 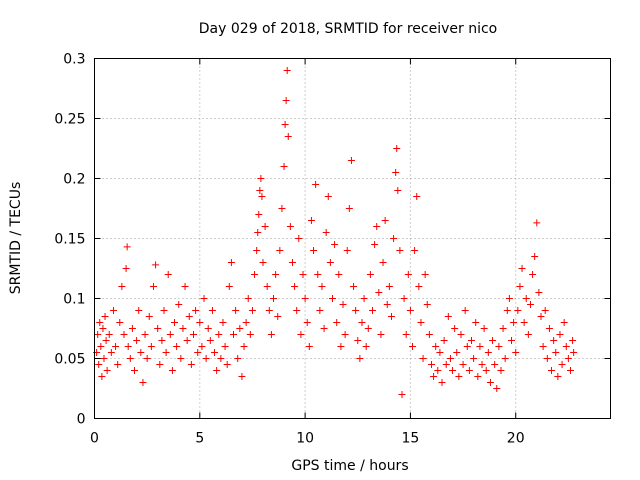 What do you see at coordinates (74, 180) in the screenshot?
I see `y-tick-label: 0.2` at bounding box center [74, 180].